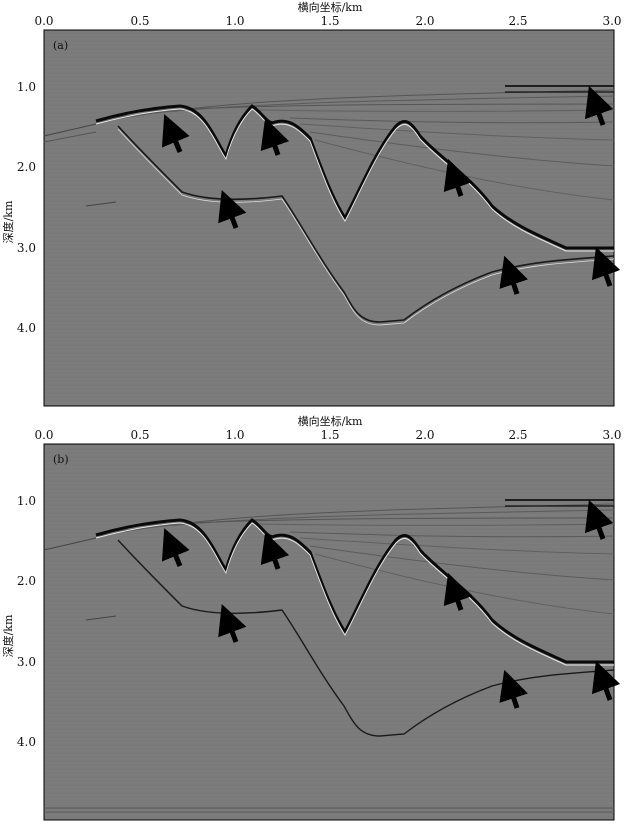 The height and width of the screenshot is (824, 625). What do you see at coordinates (60, 45) in the screenshot?
I see `panel-label-a: (a)` at bounding box center [60, 45].